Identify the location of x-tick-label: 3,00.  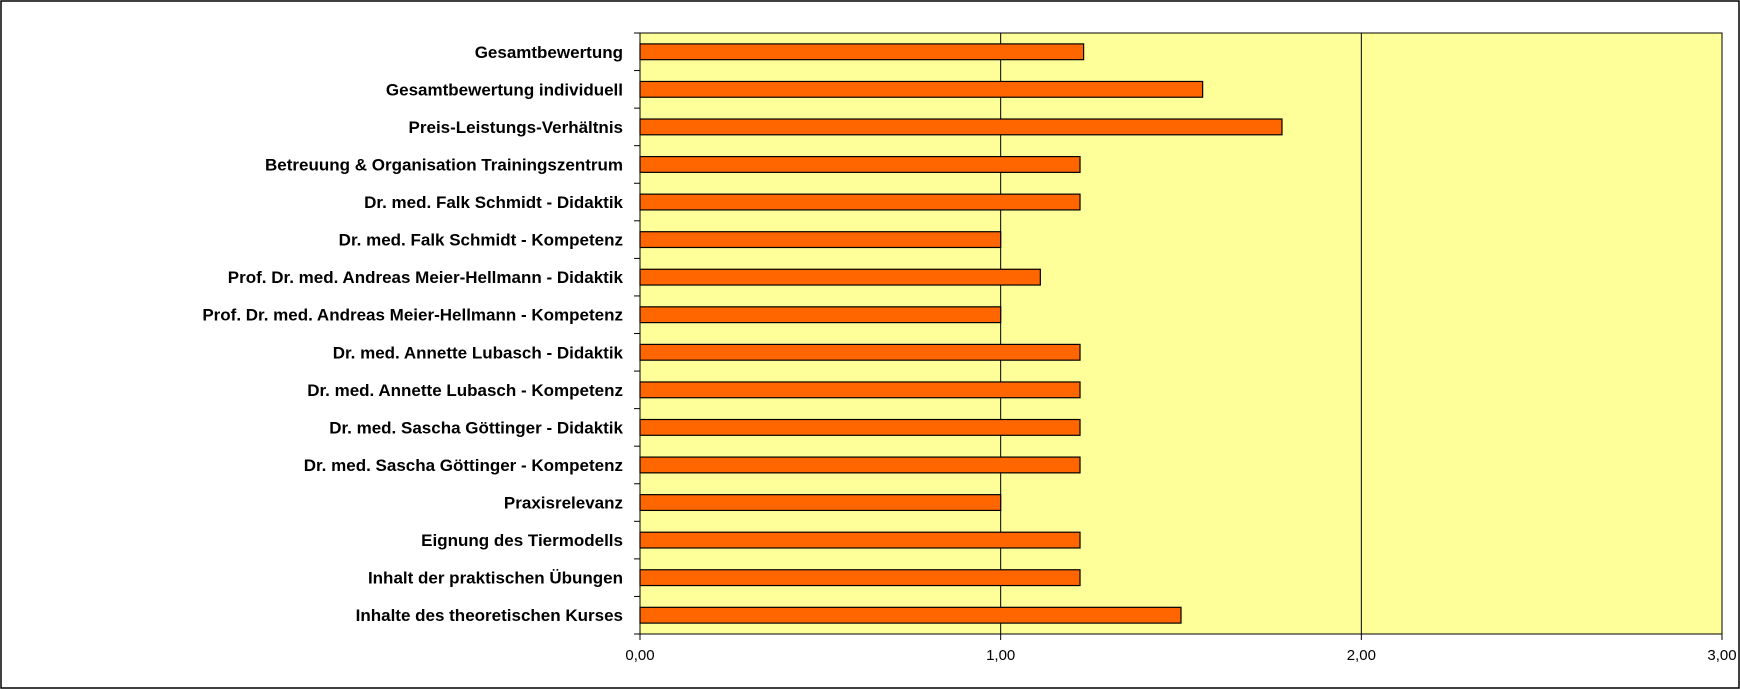
(1721, 655).